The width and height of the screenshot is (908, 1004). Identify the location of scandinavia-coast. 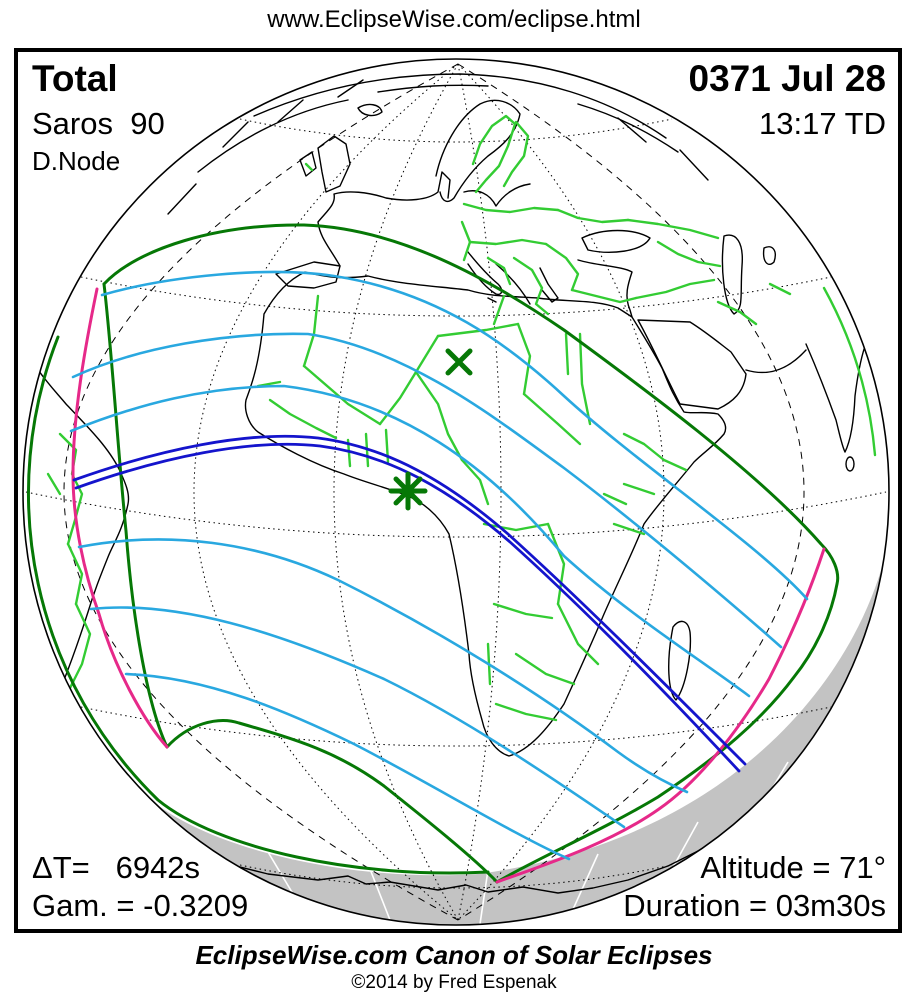
(483, 153).